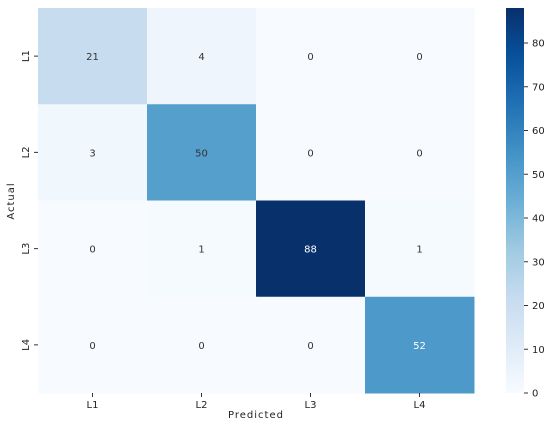 Image resolution: width=550 pixels, height=428 pixels. I want to click on colorbar-tick-label: 50, so click(538, 175).